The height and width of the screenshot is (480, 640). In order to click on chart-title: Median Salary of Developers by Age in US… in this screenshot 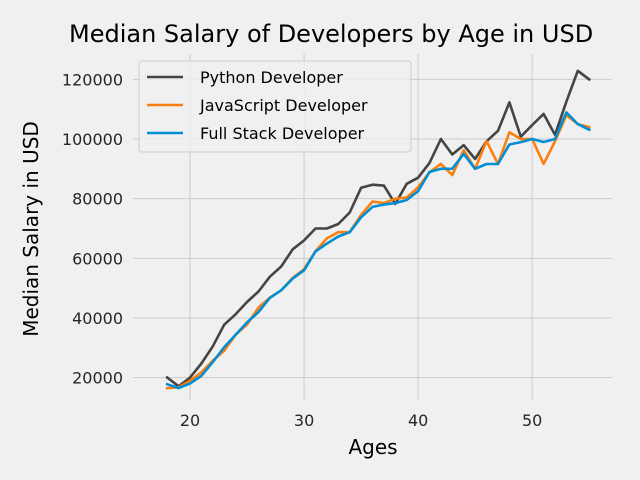, I will do `click(331, 34)`.